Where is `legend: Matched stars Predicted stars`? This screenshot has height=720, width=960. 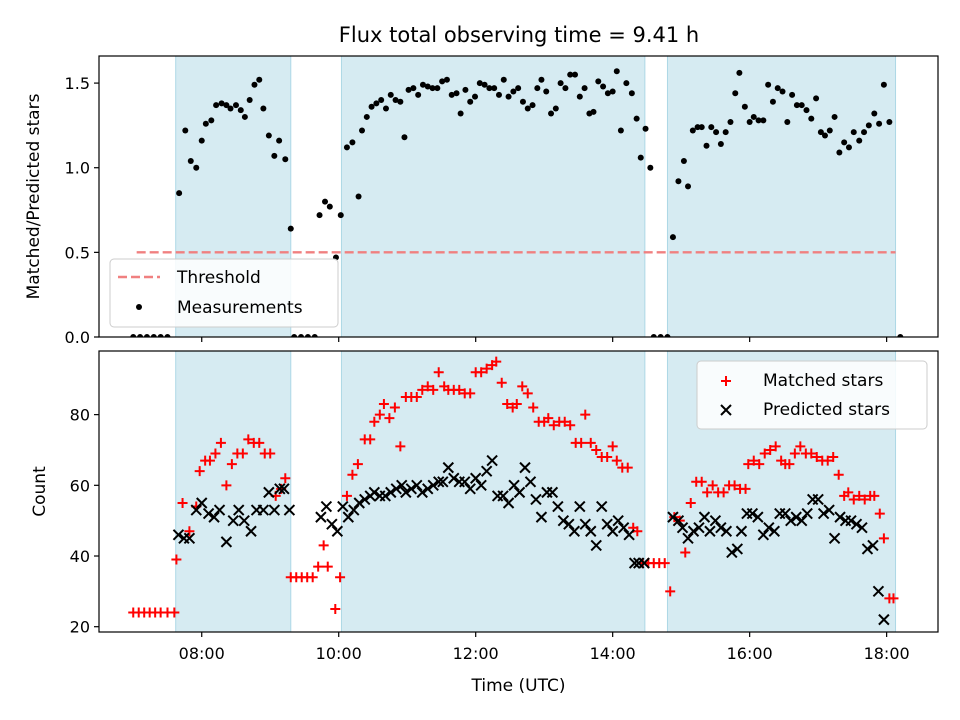
legend: Matched stars Predicted stars is located at coordinates (812, 395).